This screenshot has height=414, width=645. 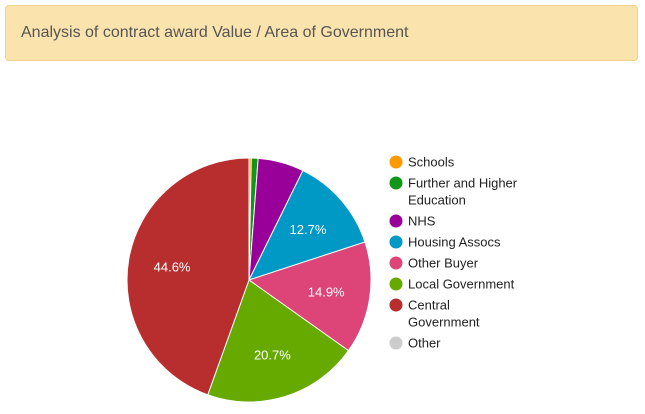 I want to click on legend-item-other: Other, so click(x=415, y=343).